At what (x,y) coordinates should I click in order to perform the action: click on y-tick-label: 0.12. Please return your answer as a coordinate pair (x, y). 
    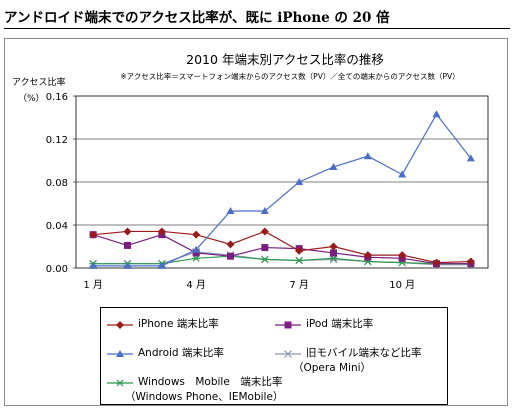
    Looking at the image, I should click on (57, 140).